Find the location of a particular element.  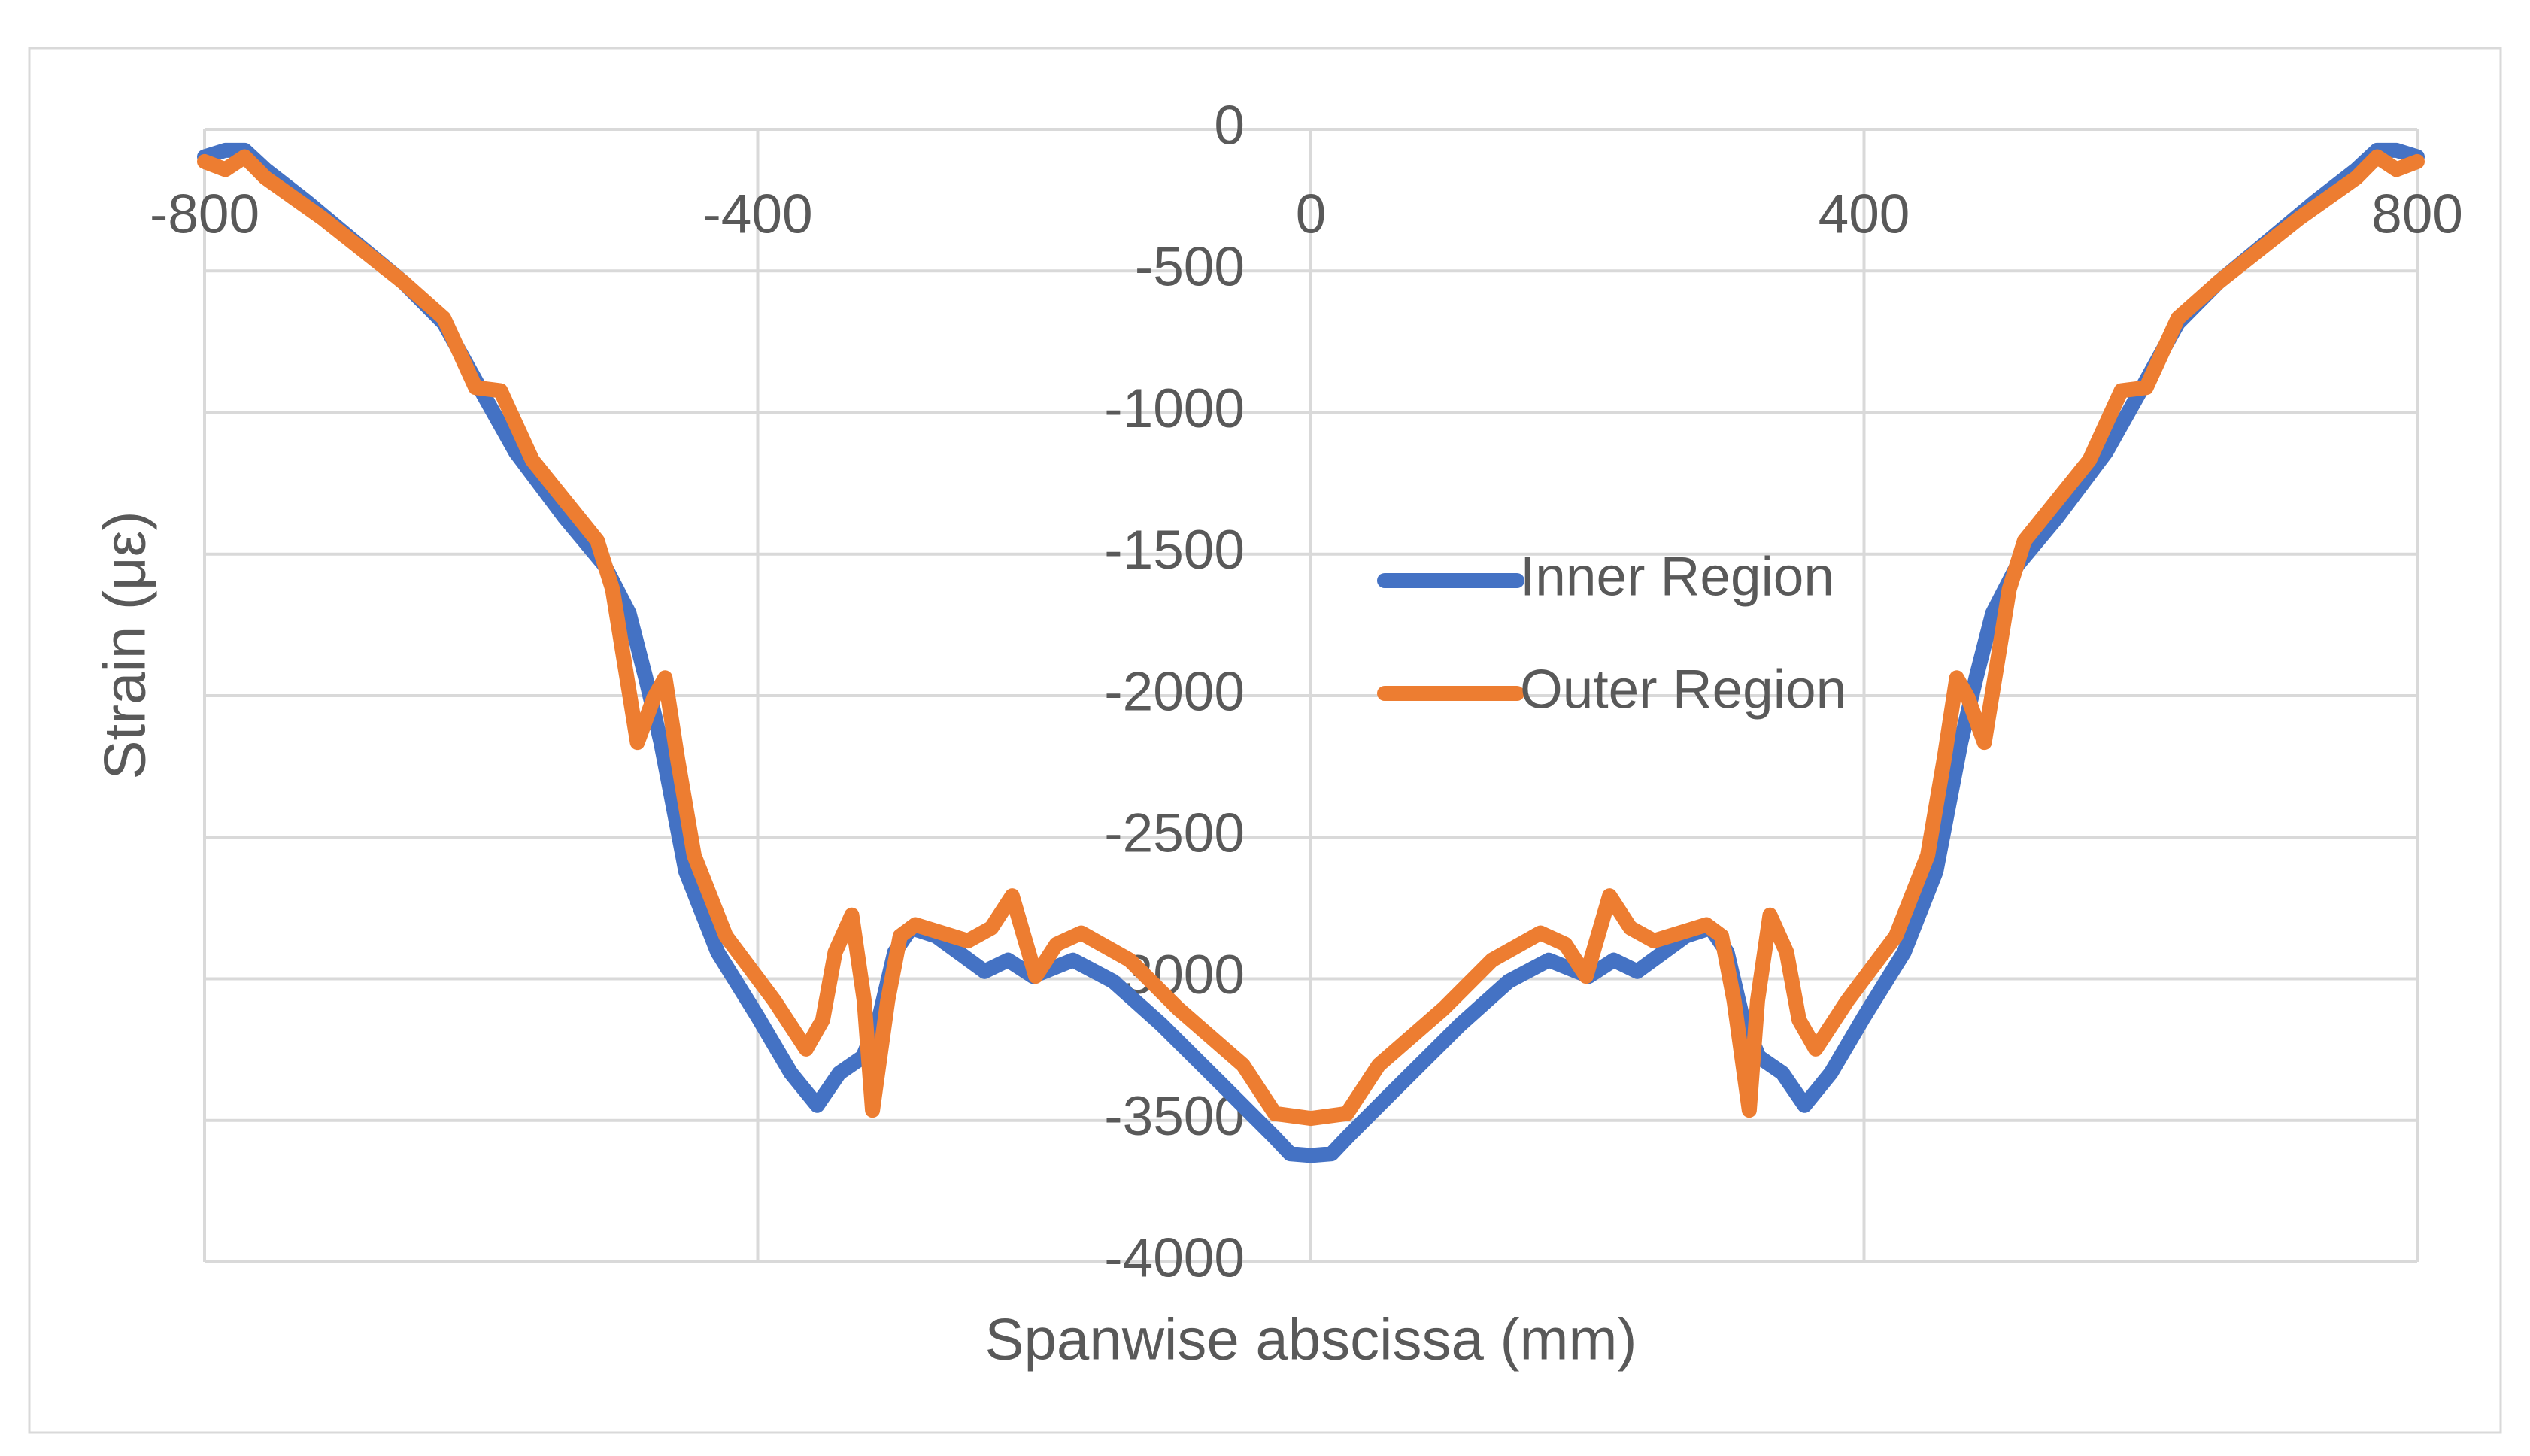

y-tick-label: -2500 is located at coordinates (1174, 834).